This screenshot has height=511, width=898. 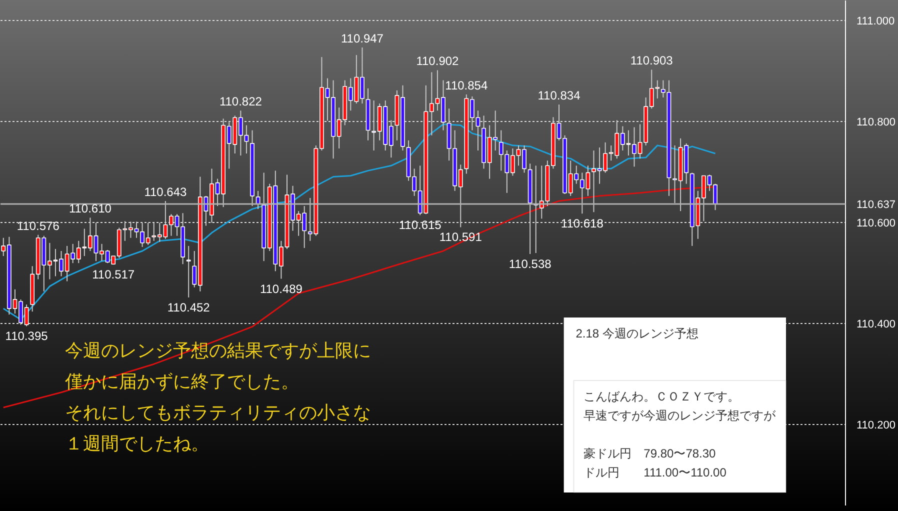 I want to click on annotation: １週間でしたね。, so click(x=136, y=444).